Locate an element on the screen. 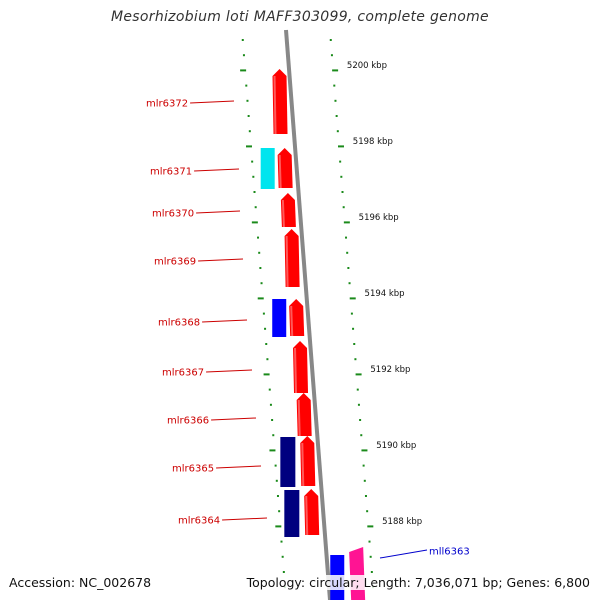  gene-label-mlr6369: mlr6369 is located at coordinates (175, 262).